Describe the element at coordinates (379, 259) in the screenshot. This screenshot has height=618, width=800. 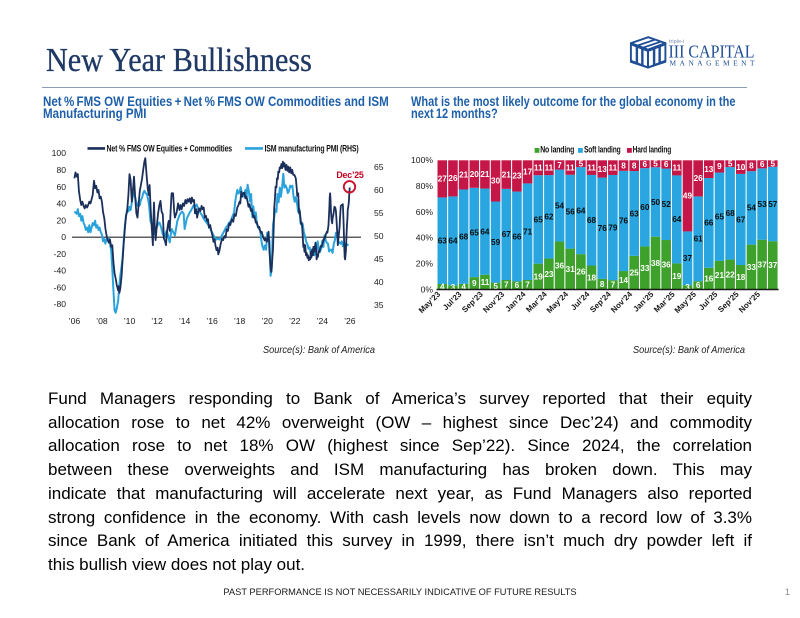
I see `svg-text: 45` at that location.